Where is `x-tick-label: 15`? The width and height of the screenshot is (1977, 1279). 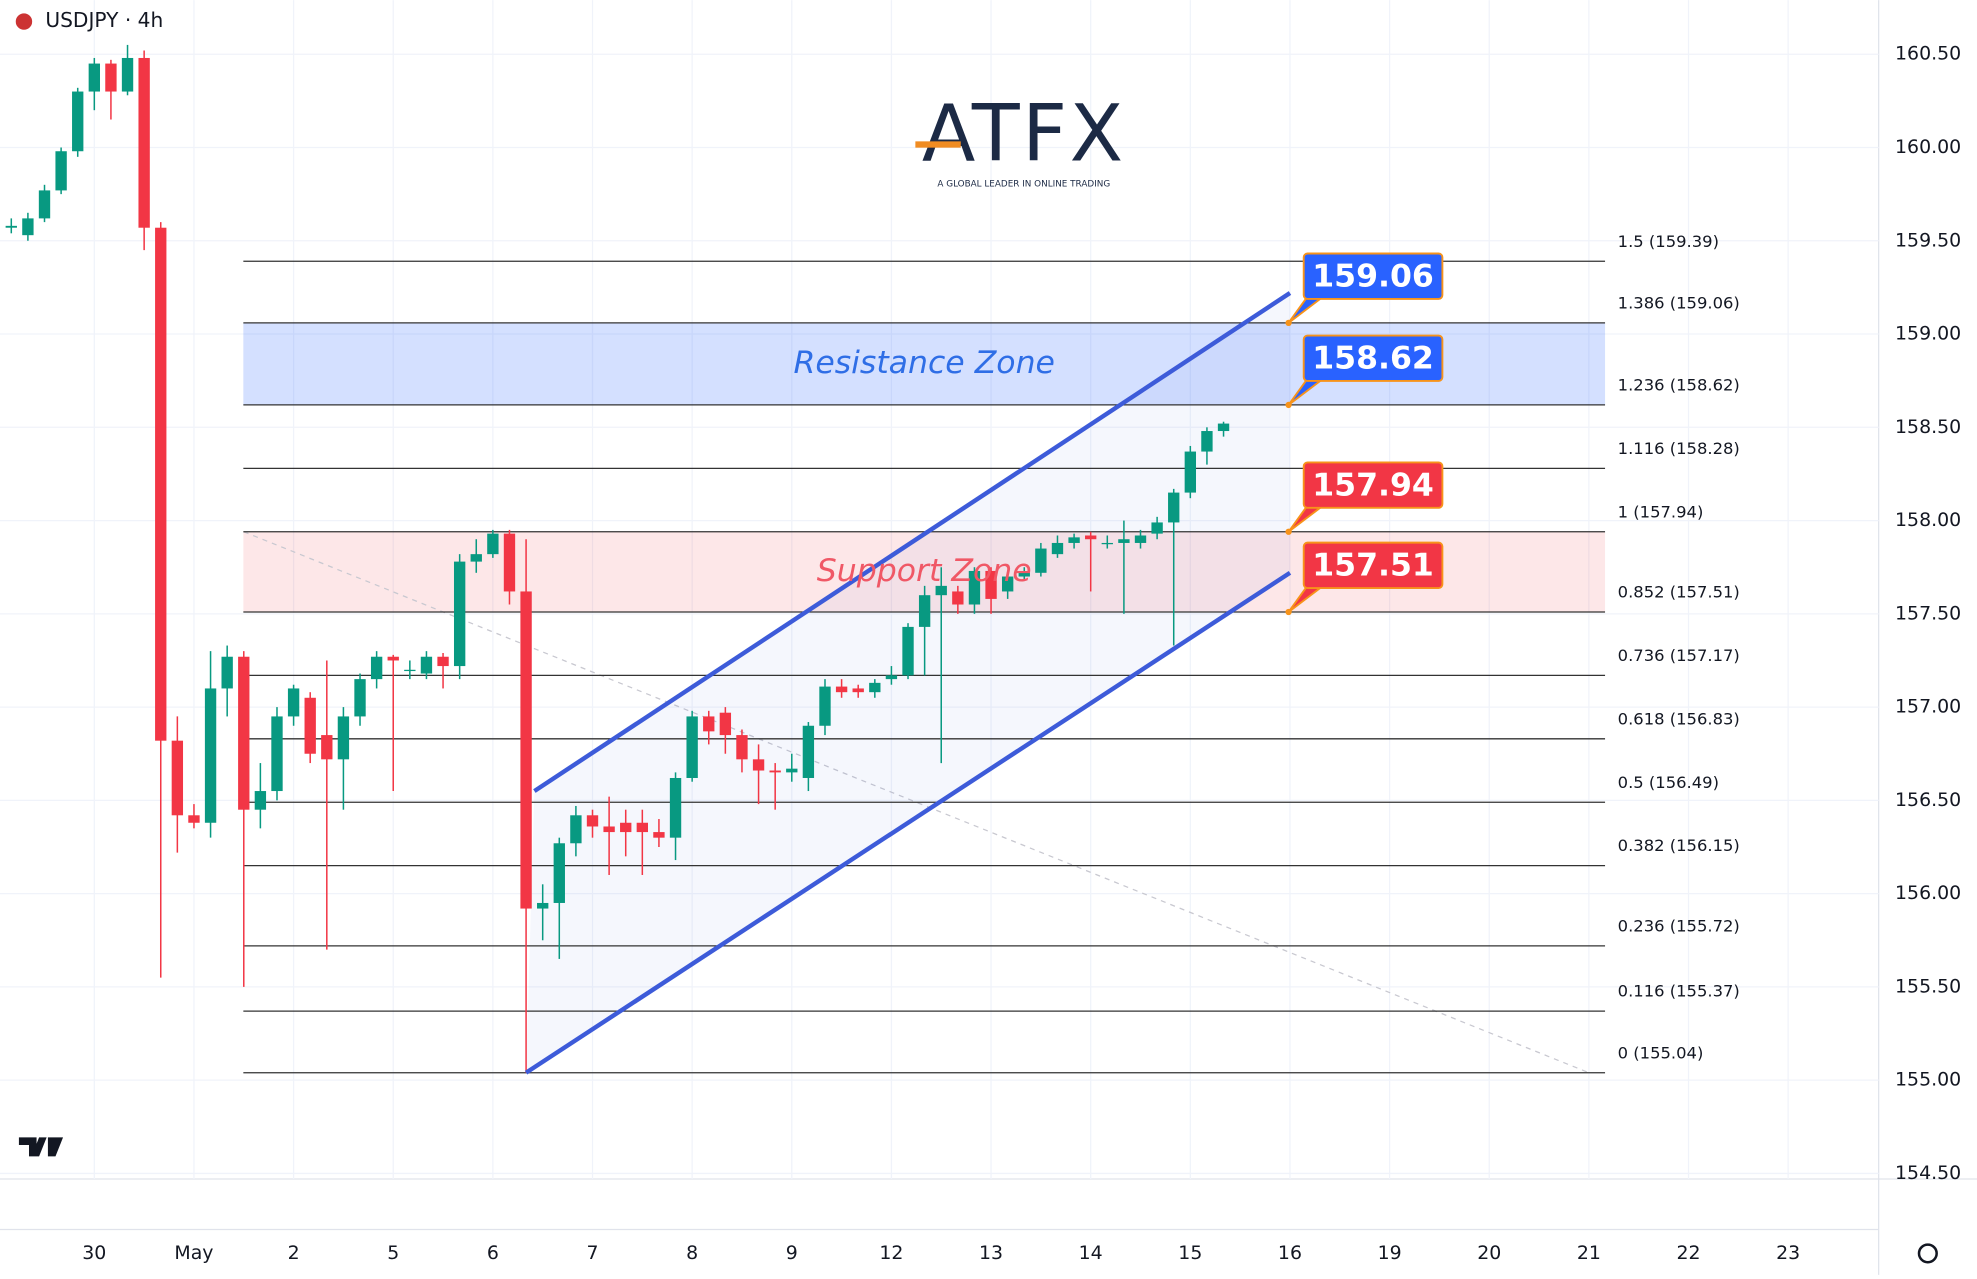
x-tick-label: 15 is located at coordinates (1190, 1253).